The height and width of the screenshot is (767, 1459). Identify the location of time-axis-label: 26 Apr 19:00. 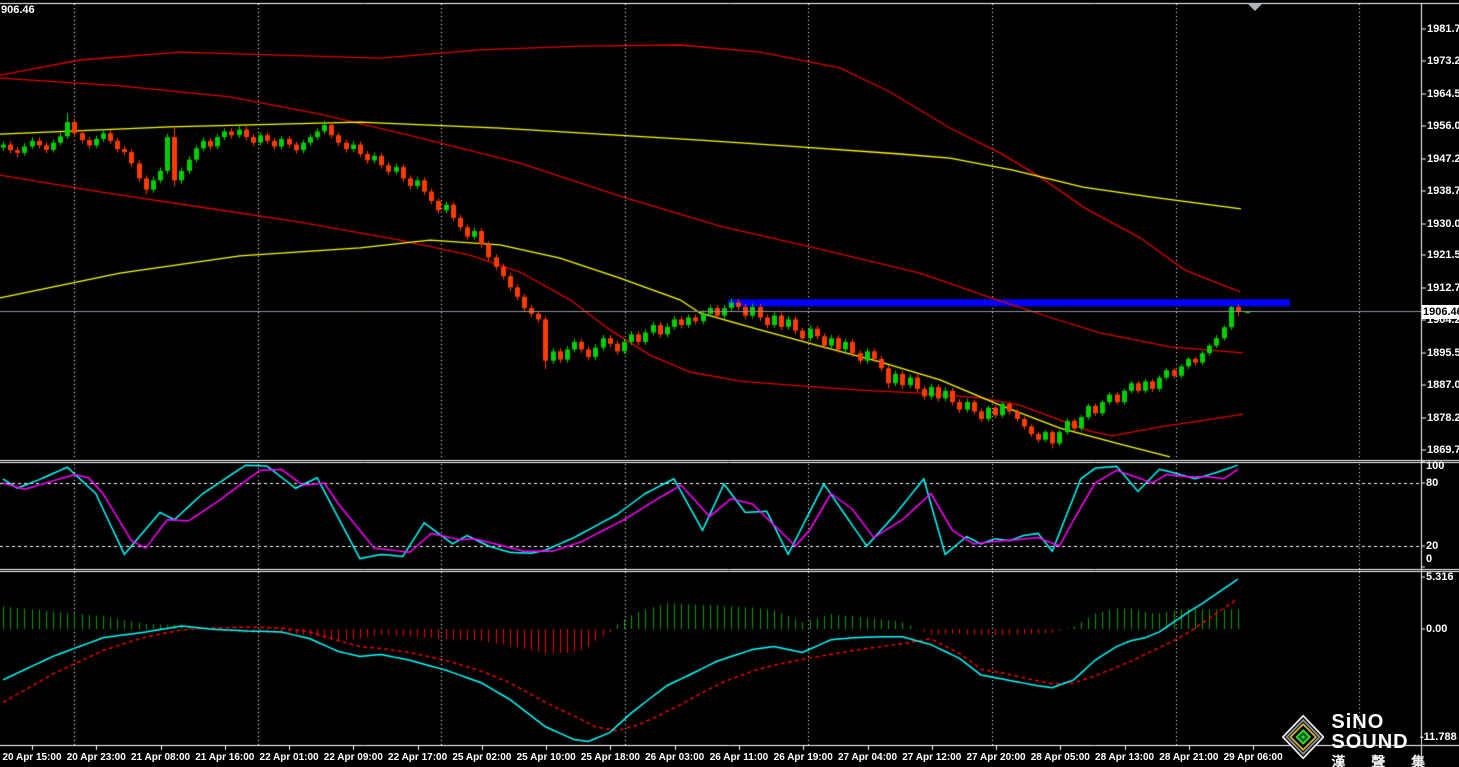
(803, 757).